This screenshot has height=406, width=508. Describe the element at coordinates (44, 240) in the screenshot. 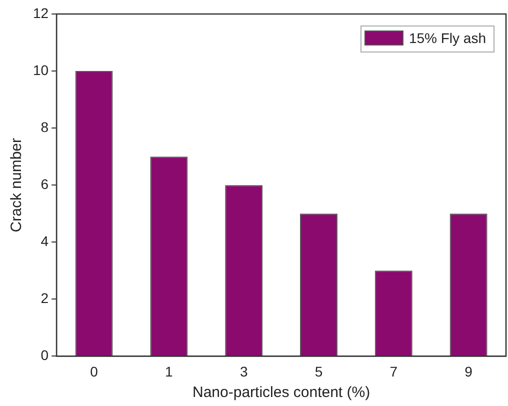

I see `y-tick-label: 4` at that location.